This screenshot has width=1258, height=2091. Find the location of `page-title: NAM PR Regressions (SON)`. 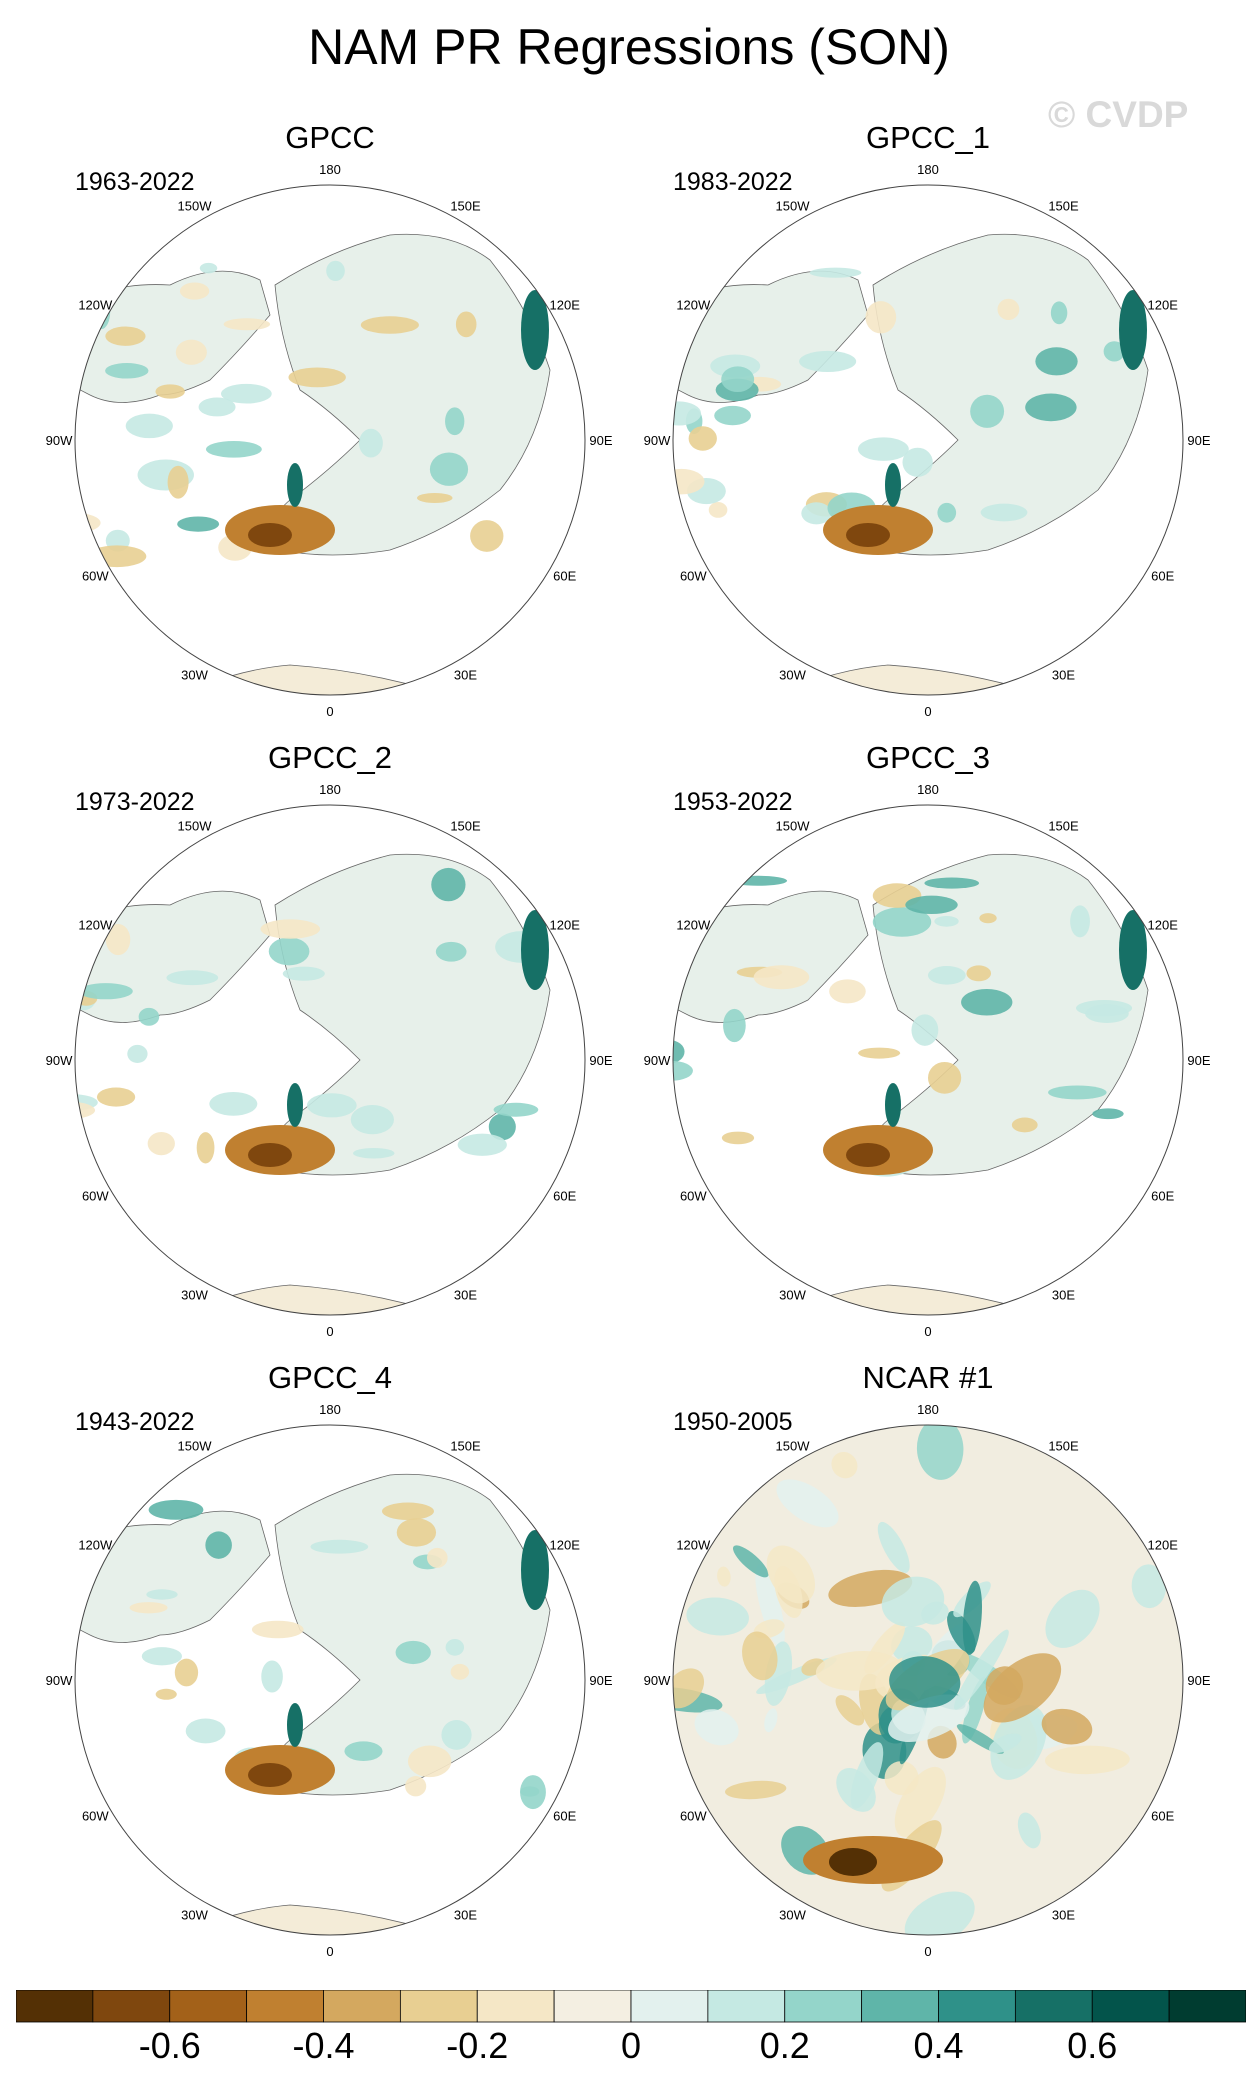

page-title: NAM PR Regressions (SON) is located at coordinates (629, 47).